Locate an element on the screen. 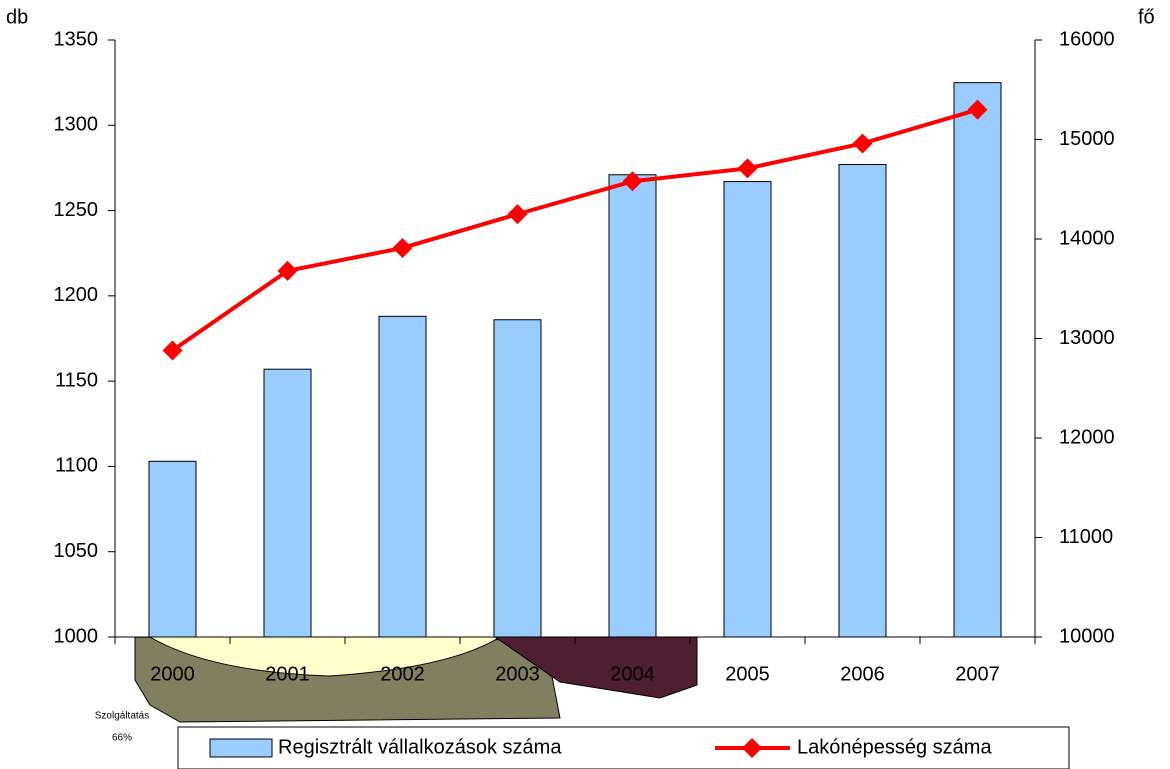 This screenshot has height=769, width=1170. y-axis-label: db is located at coordinates (17, 17).